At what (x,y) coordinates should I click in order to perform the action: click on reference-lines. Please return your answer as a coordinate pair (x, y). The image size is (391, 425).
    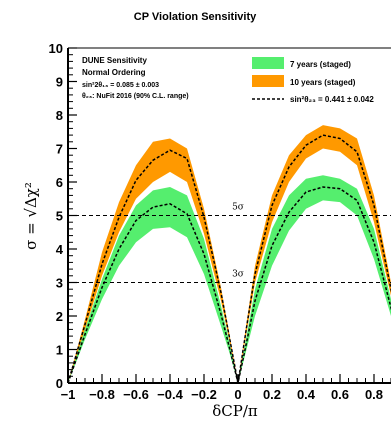
    Looking at the image, I should click on (229, 249).